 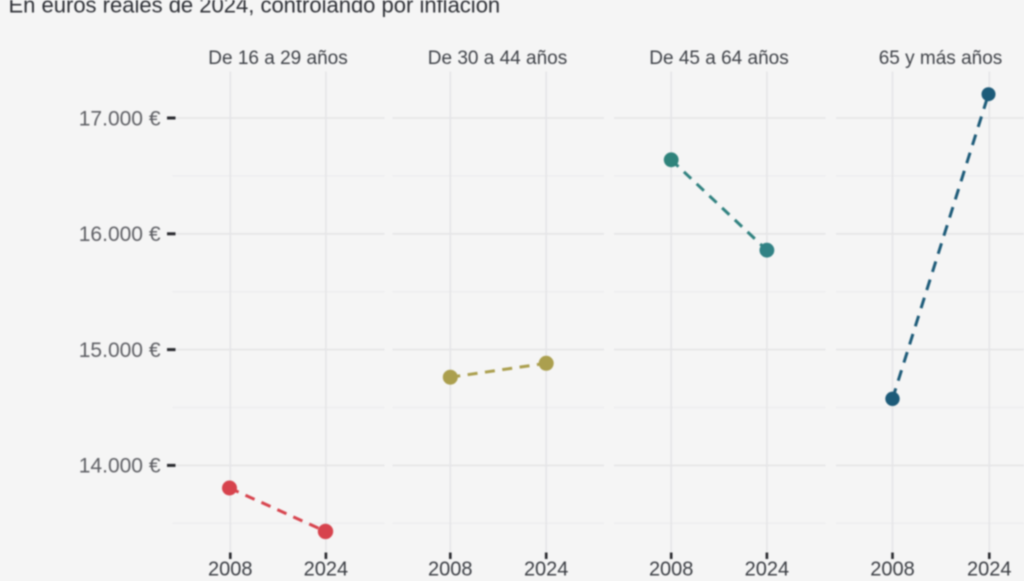 What do you see at coordinates (277, 58) in the screenshot?
I see `svg-text: De 16 a 29 años` at bounding box center [277, 58].